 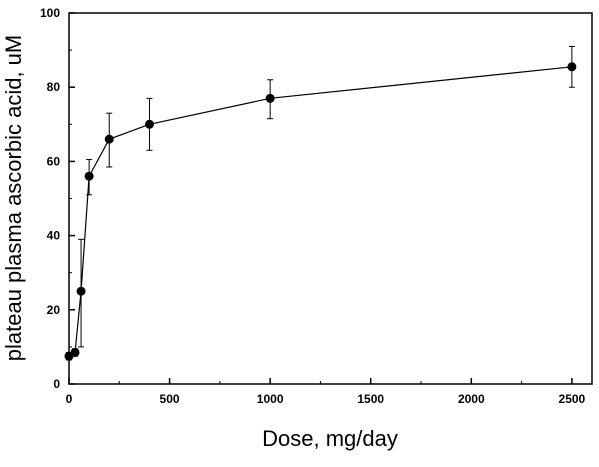 I want to click on x-tick-label: 1500, so click(x=370, y=399).